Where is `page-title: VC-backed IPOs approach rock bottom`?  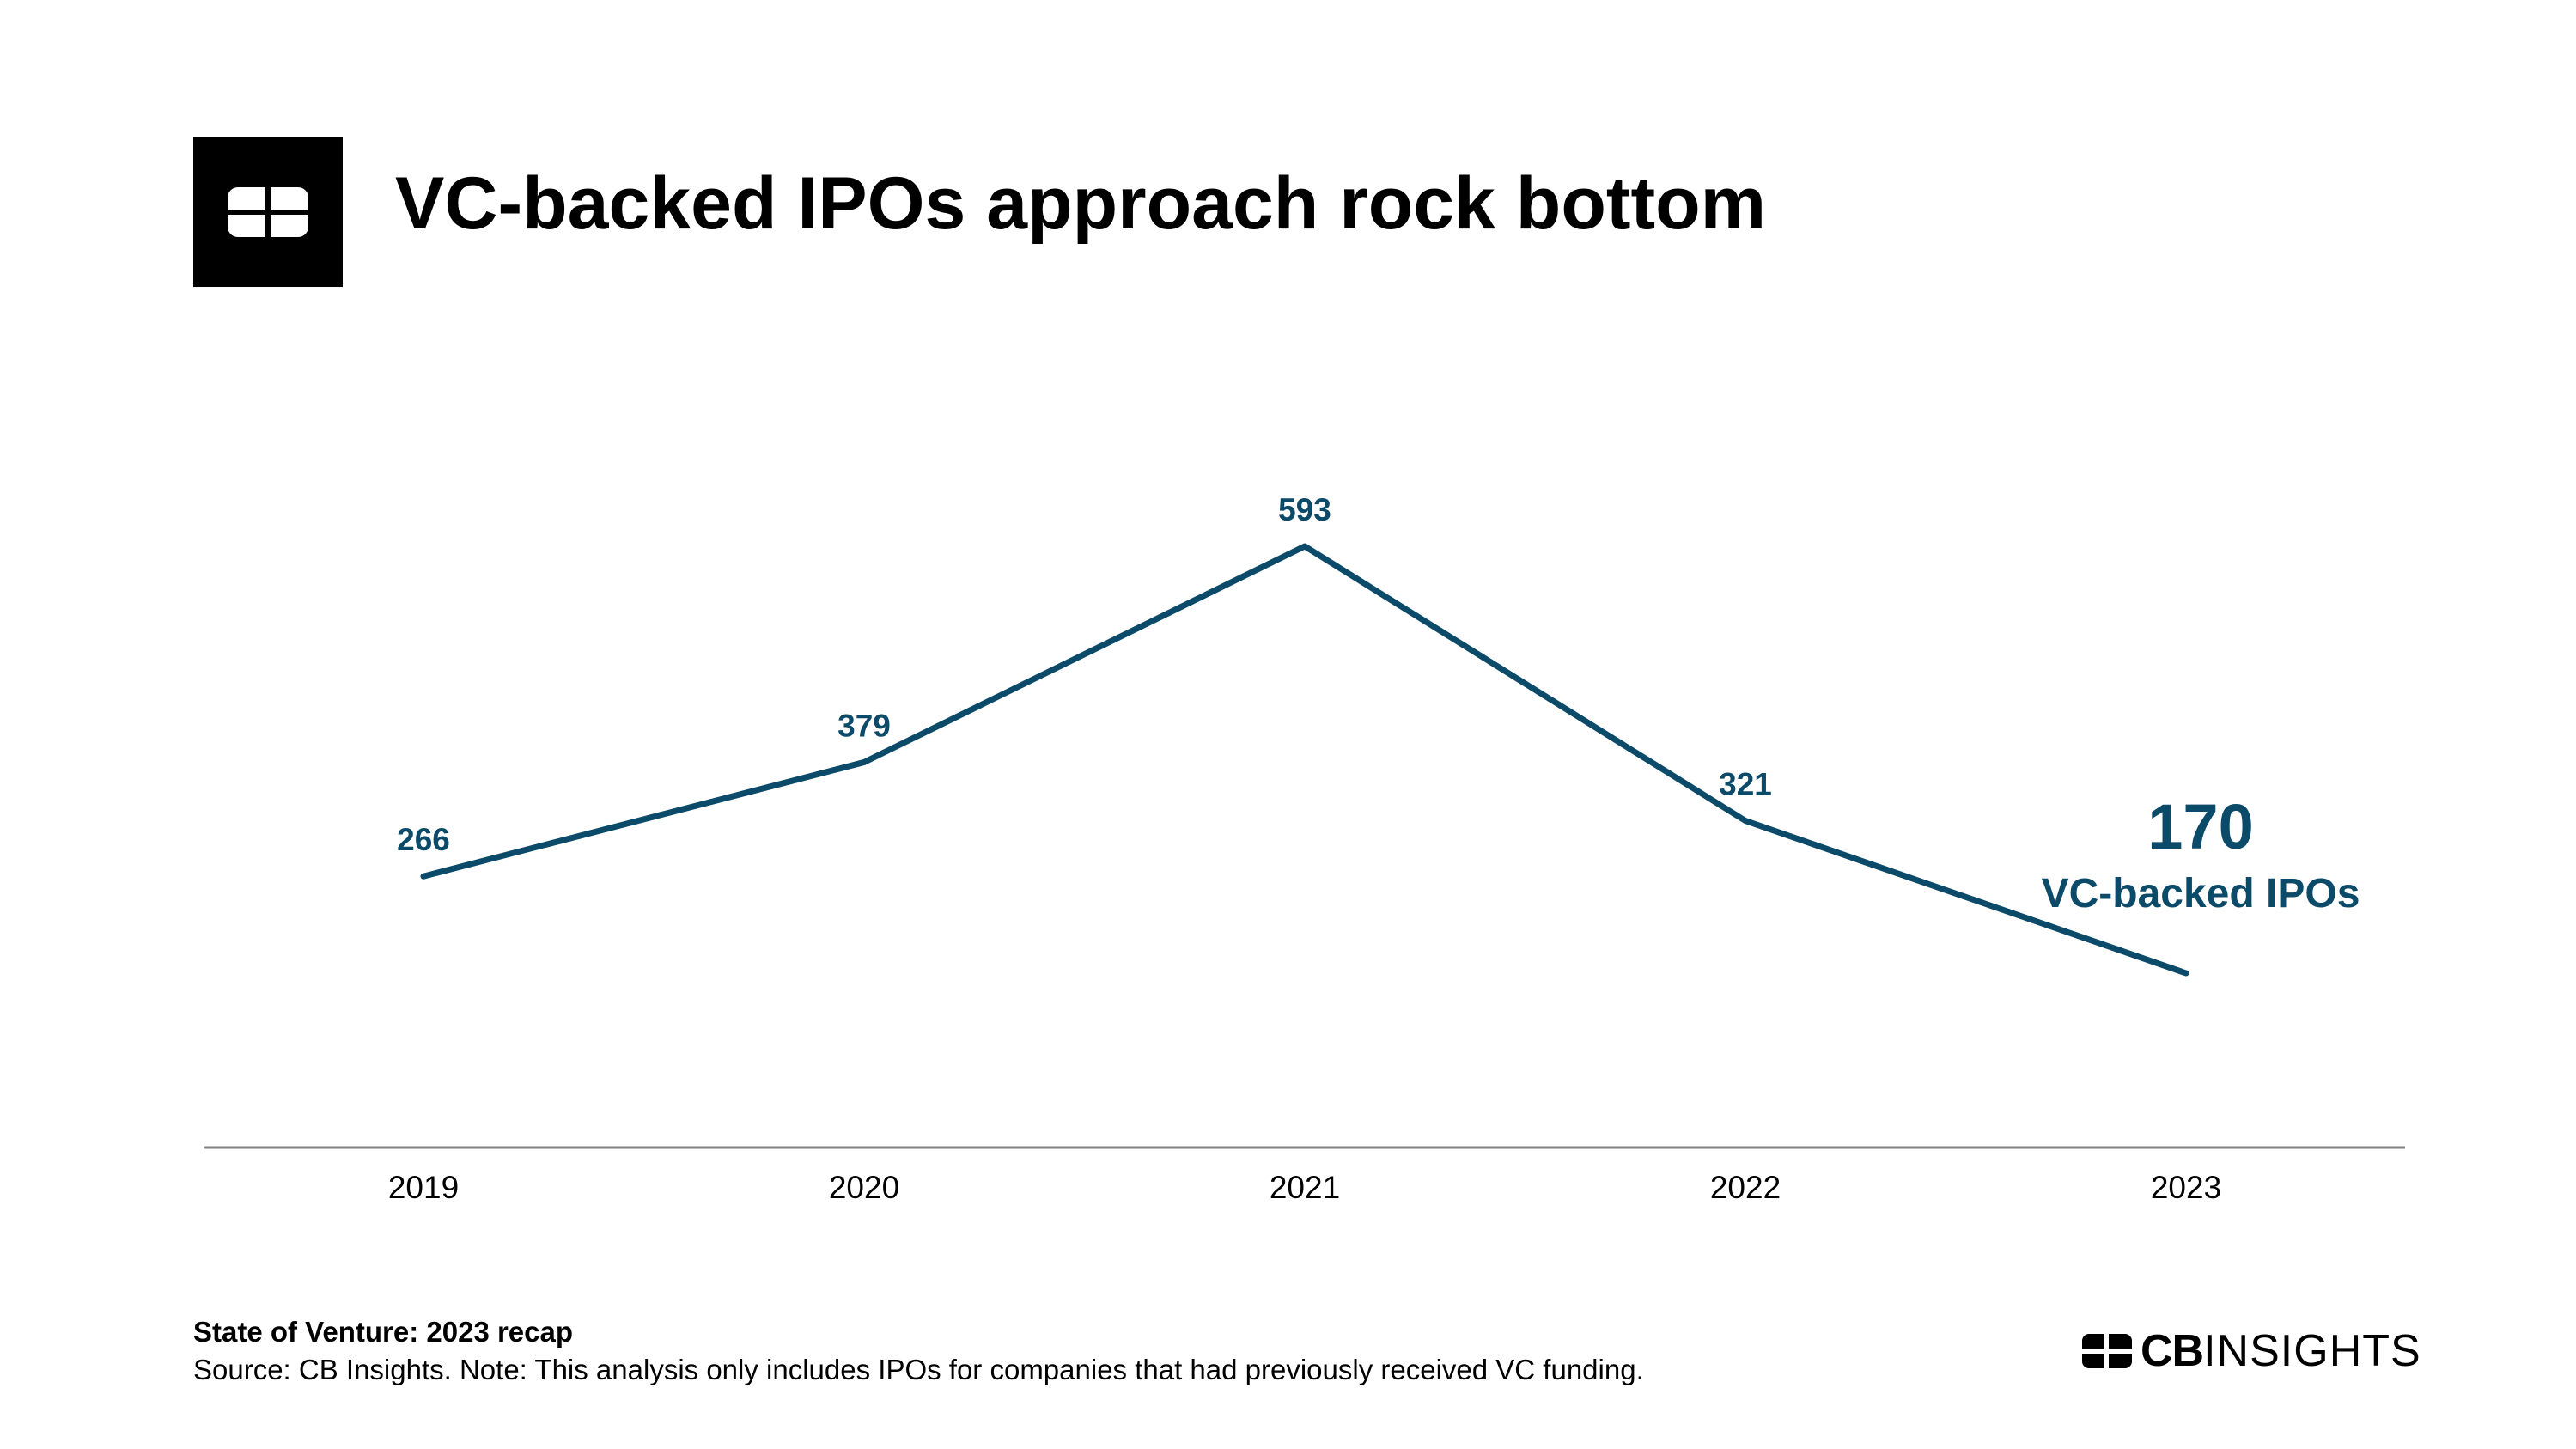
page-title: VC-backed IPOs approach rock bottom is located at coordinates (1081, 203).